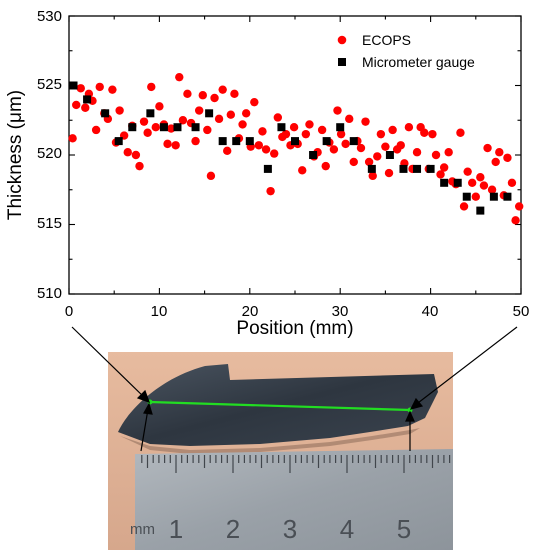 This screenshot has height=550, width=540. What do you see at coordinates (143, 396) in the screenshot?
I see `left-arrow-head` at bounding box center [143, 396].